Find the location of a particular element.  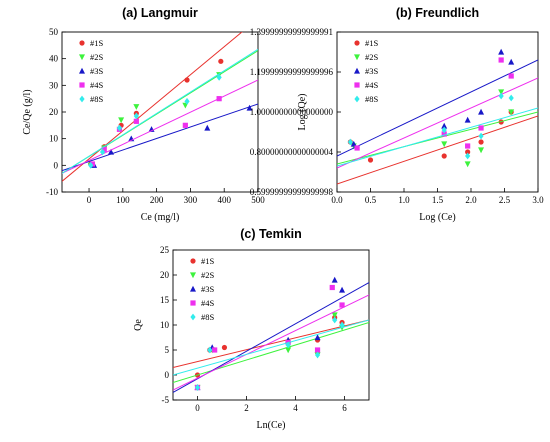

y-tick-label: 0.59999999999999998 is located at coordinates (292, 192).